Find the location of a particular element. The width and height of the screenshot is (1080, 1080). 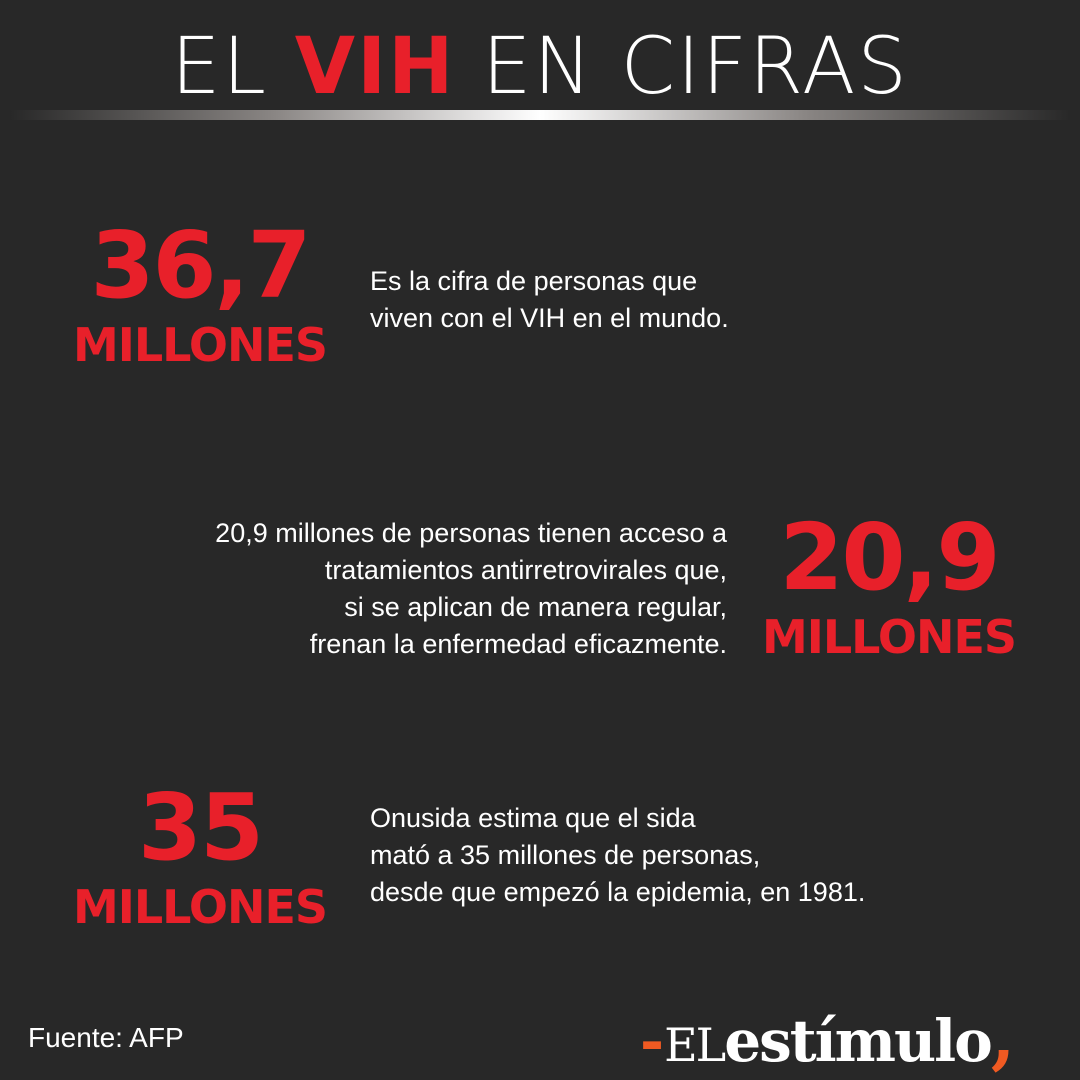

el-estimulo-logo: -ELestímulo, is located at coordinates (827, 1036).